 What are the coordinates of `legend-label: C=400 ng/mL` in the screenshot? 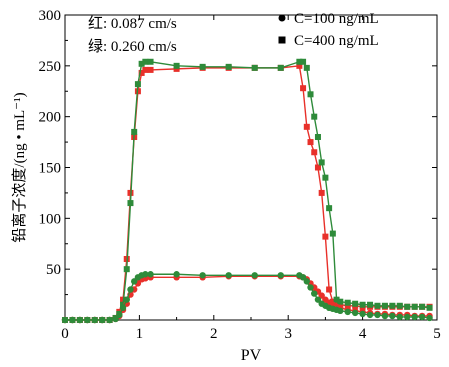 It's located at (336, 41).